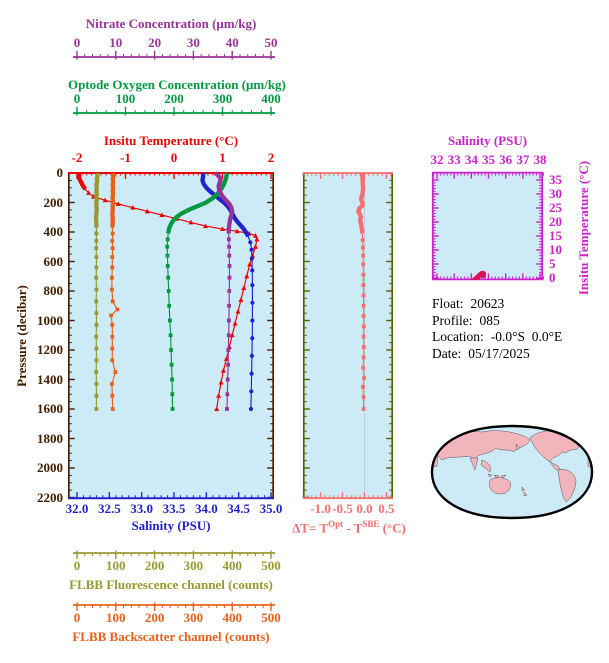 This screenshot has height=663, width=609. Describe the element at coordinates (50, 320) in the screenshot. I see `pressure-tick-label: 1000` at that location.